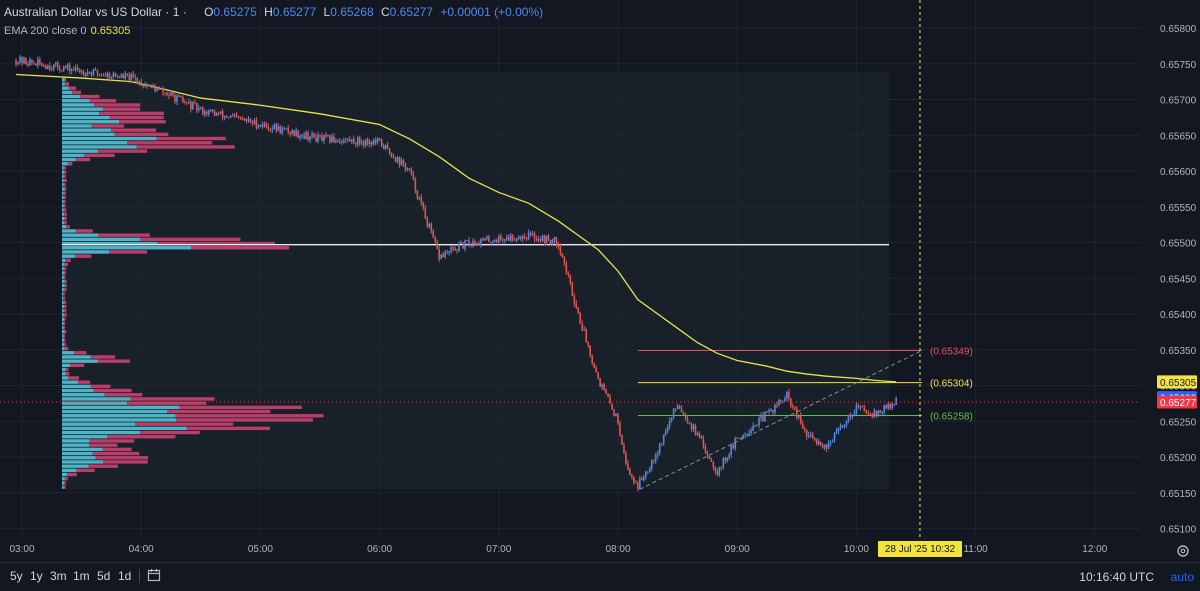 The height and width of the screenshot is (591, 1200). I want to click on price-tick: 0.65800, so click(1178, 29).